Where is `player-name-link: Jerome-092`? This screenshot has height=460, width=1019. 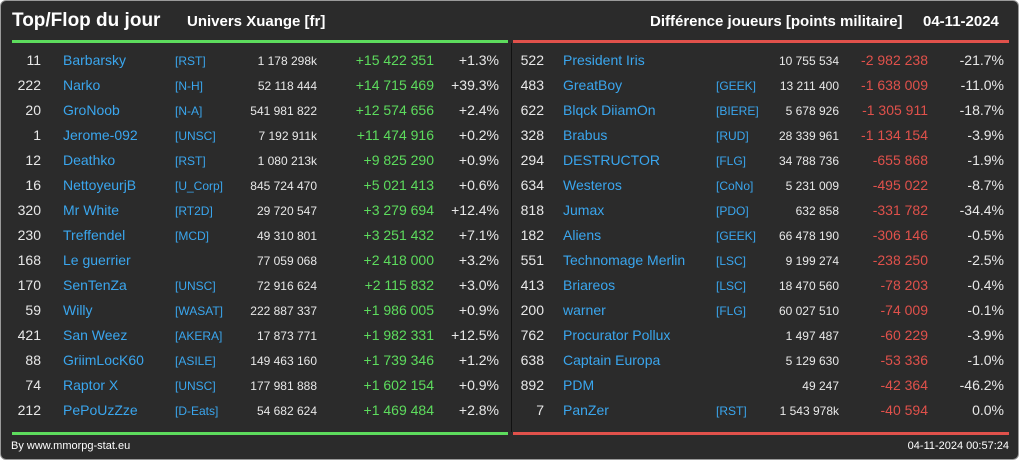 player-name-link: Jerome-092 is located at coordinates (100, 135).